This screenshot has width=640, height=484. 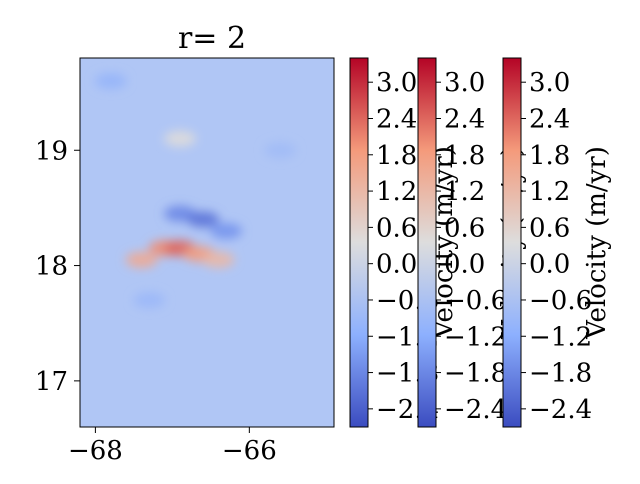 I want to click on y-tick-label: 19, so click(x=51, y=151).